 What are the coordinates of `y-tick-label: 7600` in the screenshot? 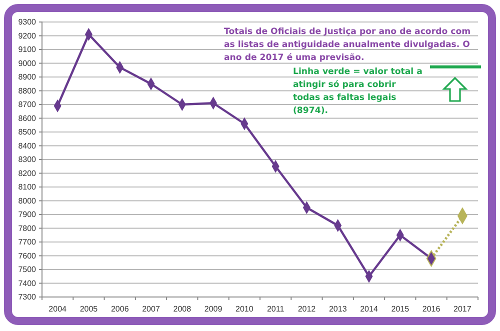 It's located at (27, 255).